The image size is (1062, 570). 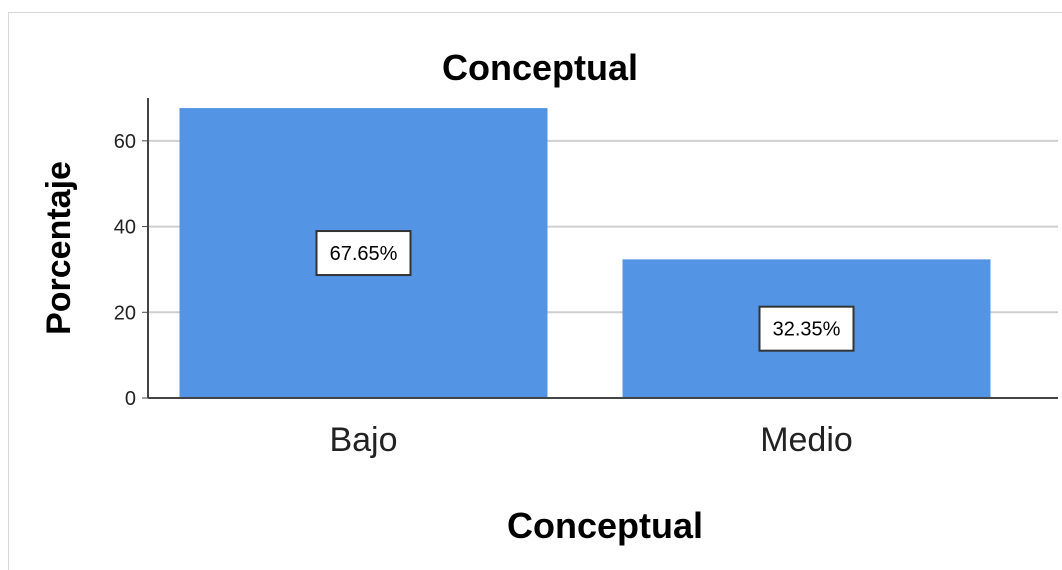 What do you see at coordinates (590, 440) in the screenshot?
I see `x-tick-labels: Bajo Medio` at bounding box center [590, 440].